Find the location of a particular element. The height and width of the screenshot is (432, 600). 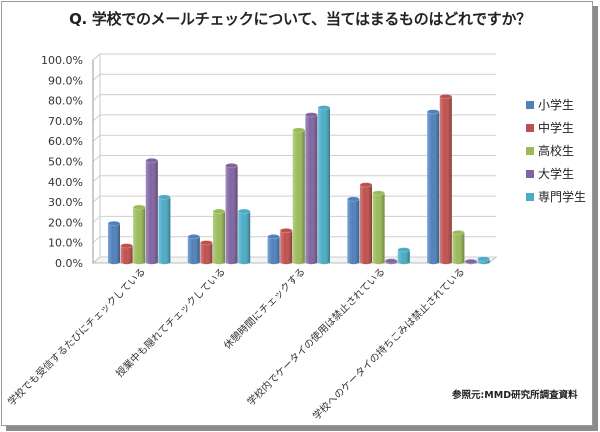

legend-label: 大学生 is located at coordinates (556, 174).